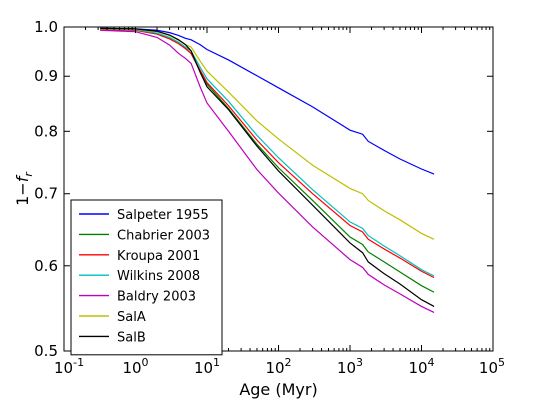  What do you see at coordinates (216, 362) in the screenshot?
I see `x-tick-exponent: 1` at bounding box center [216, 362].